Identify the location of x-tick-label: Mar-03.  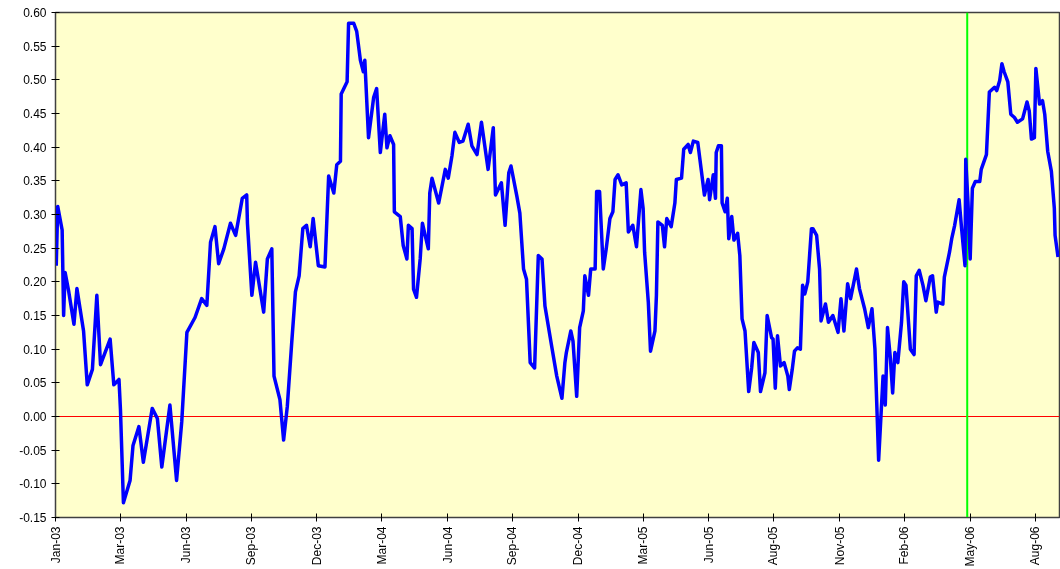
(120, 545).